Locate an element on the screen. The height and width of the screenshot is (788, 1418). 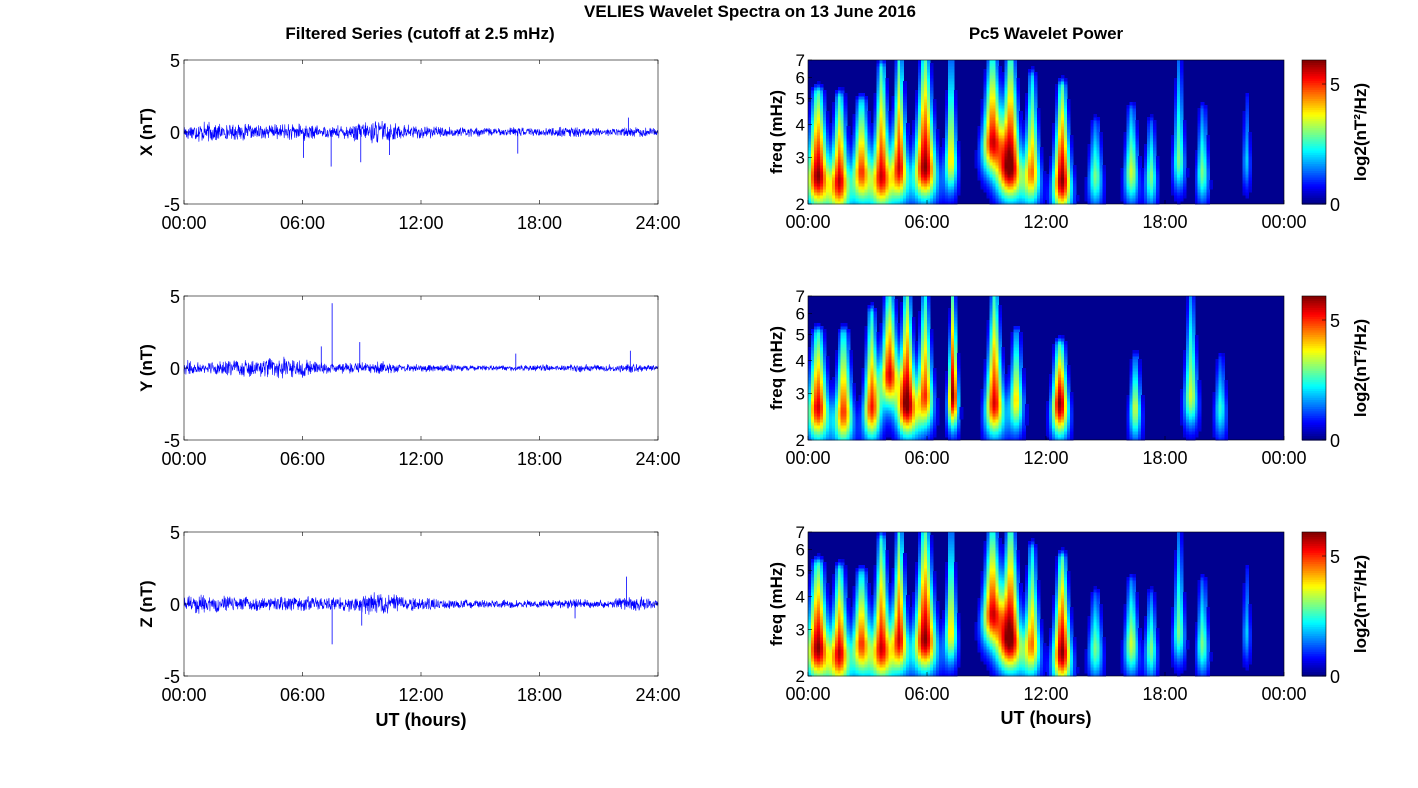
x-tick-label: 24:00 is located at coordinates (657, 459).